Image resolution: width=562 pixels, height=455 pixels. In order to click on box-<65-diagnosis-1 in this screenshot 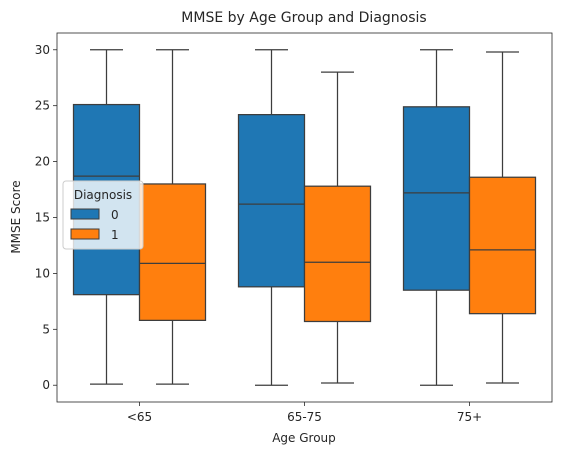, I will do `click(172, 217)`.